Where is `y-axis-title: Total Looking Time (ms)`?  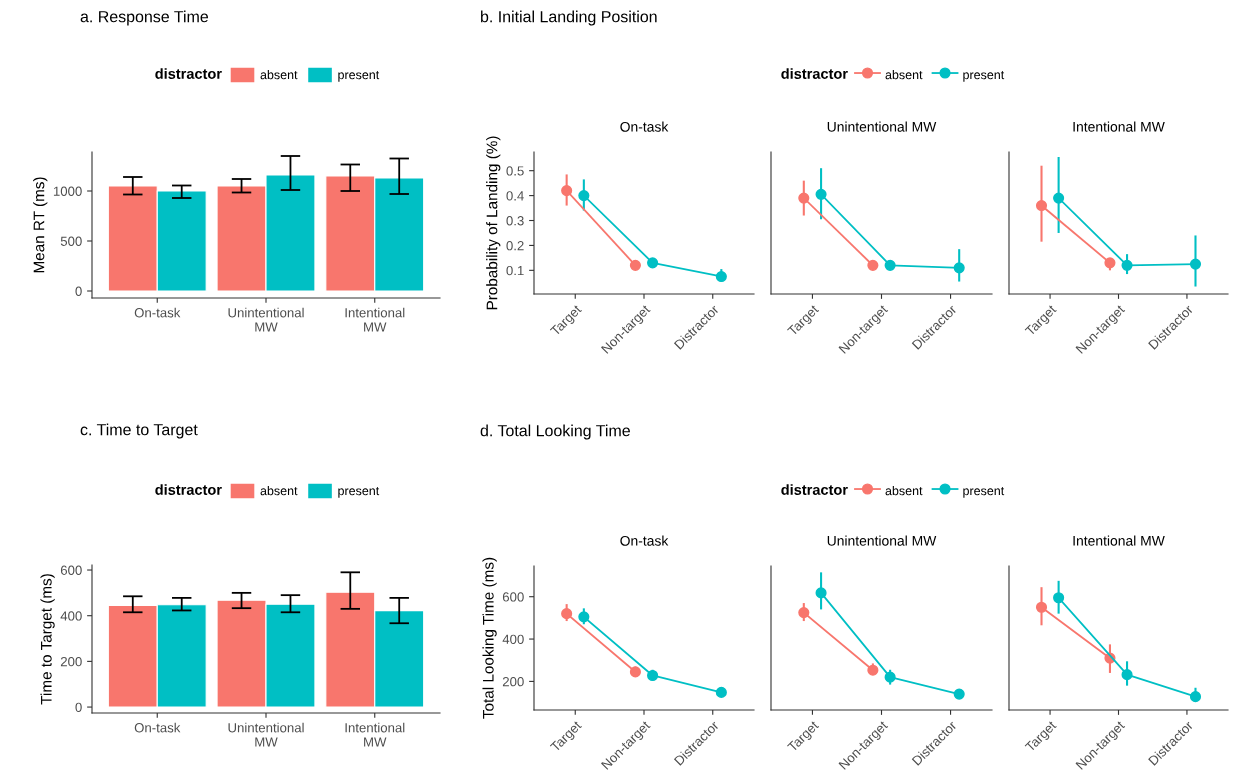 y-axis-title: Total Looking Time (ms) is located at coordinates (489, 638).